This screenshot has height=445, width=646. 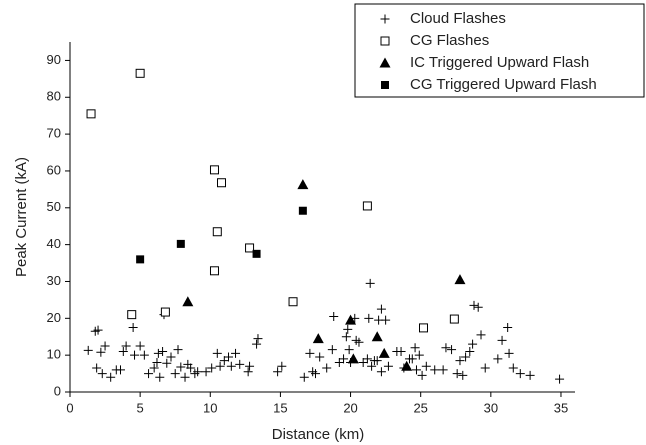 What do you see at coordinates (54, 354) in the screenshot?
I see `y-tick-label: 10` at bounding box center [54, 354].